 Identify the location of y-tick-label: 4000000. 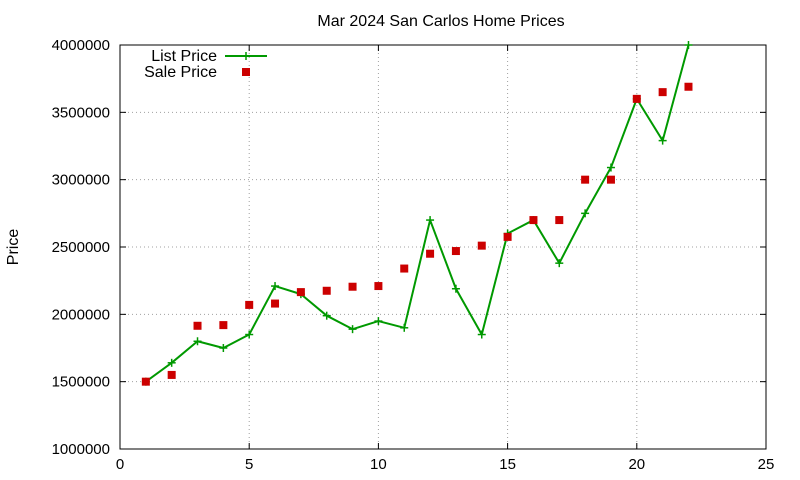
(81, 45).